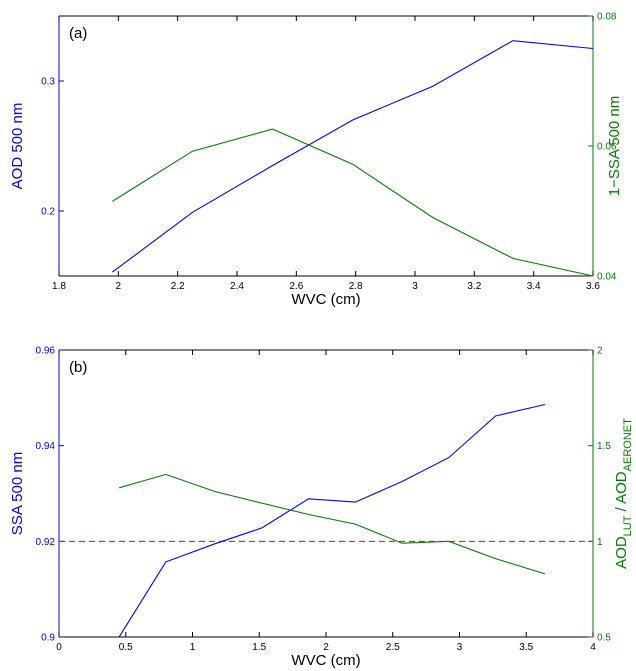 The height and width of the screenshot is (671, 636). Describe the element at coordinates (78, 367) in the screenshot. I see `panel-label: (b)` at that location.